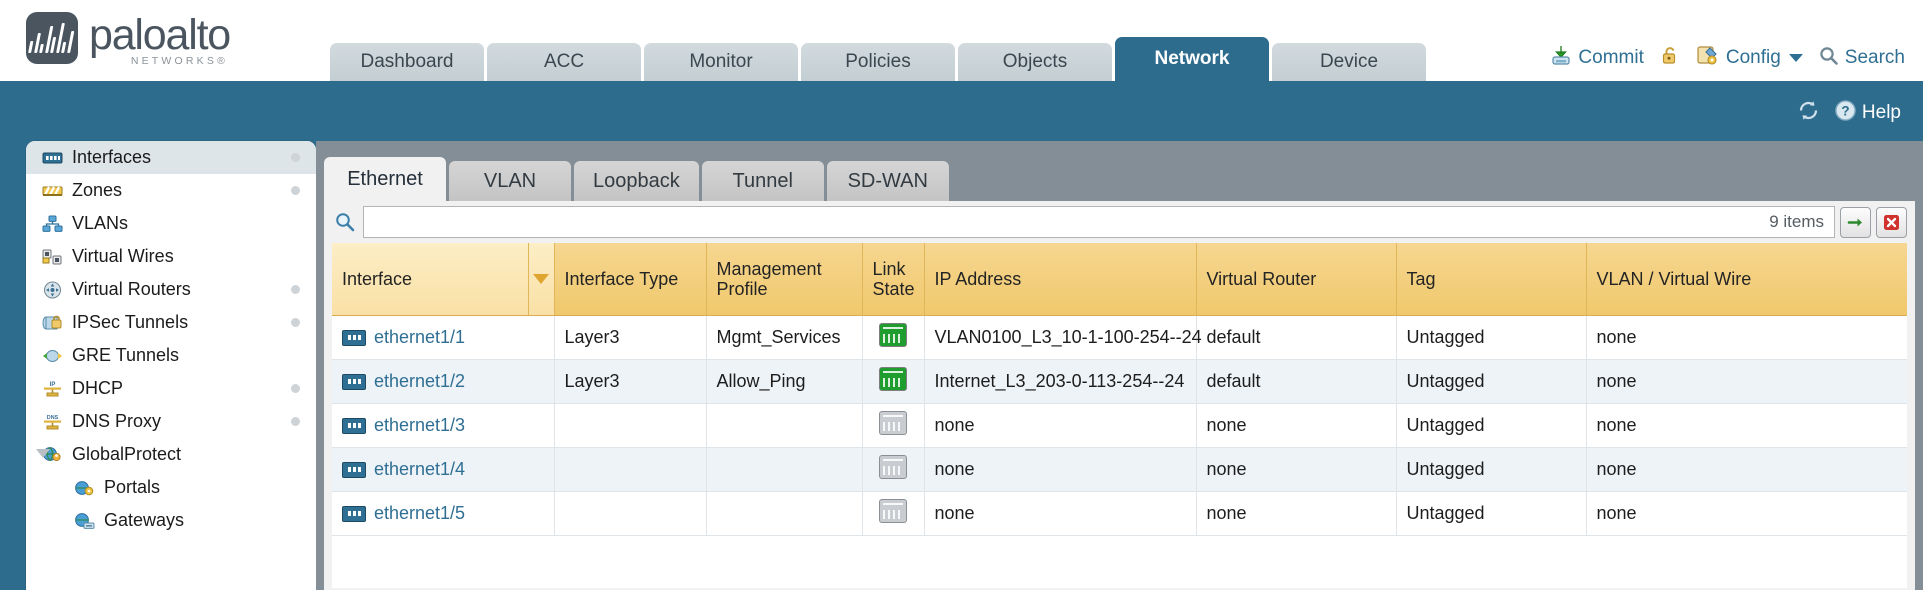 Image resolution: width=1923 pixels, height=590 pixels. I want to click on interface-link: ethernet1/3, so click(420, 425).